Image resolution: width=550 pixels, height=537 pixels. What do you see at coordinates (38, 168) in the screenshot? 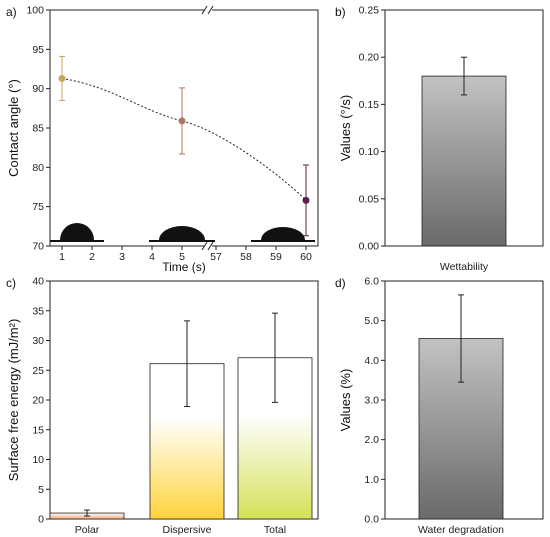
I see `panel-a-ytick-label: 80` at bounding box center [38, 168].